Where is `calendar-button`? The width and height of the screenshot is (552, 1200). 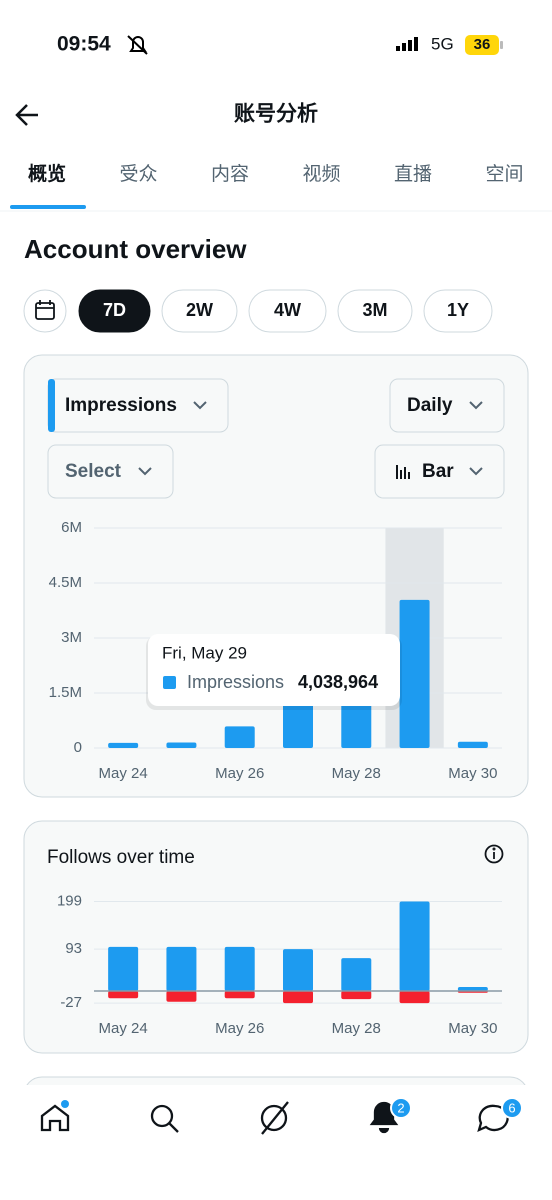
calendar-button is located at coordinates (45, 311).